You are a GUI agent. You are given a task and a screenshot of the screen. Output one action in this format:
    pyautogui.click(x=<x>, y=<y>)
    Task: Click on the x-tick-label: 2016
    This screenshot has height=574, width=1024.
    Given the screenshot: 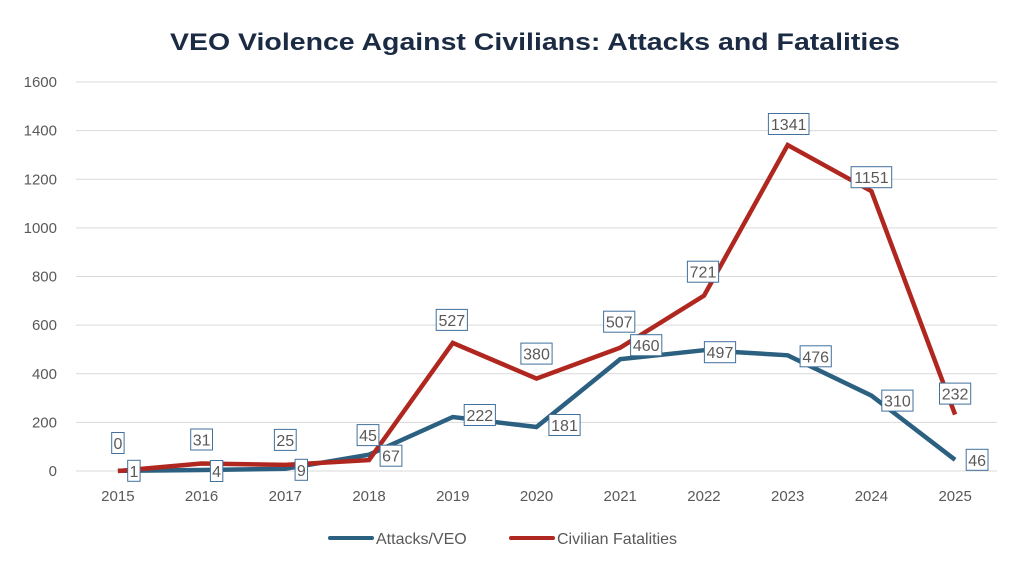 What is the action you would take?
    pyautogui.click(x=201, y=496)
    